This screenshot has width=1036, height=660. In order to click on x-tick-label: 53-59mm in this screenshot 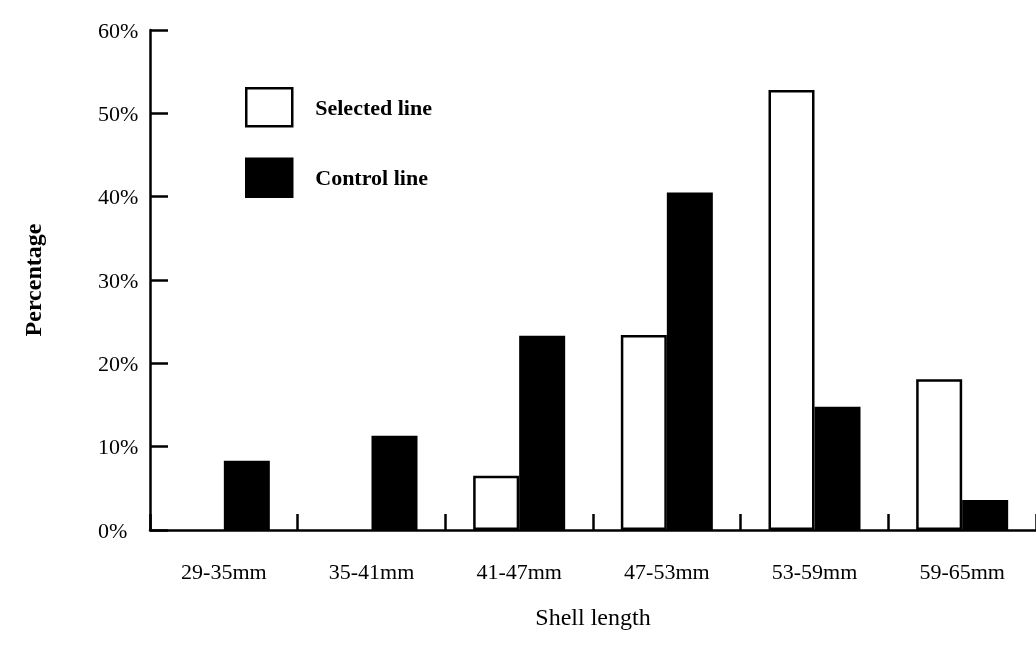, I will do `click(814, 571)`.